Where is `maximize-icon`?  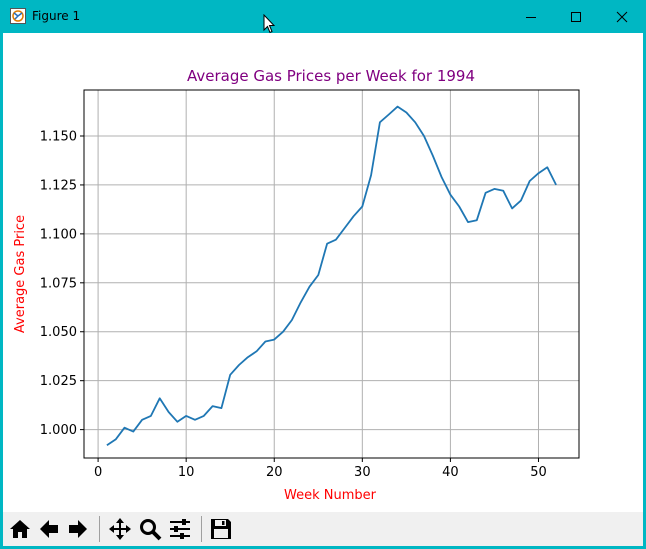 maximize-icon is located at coordinates (576, 16).